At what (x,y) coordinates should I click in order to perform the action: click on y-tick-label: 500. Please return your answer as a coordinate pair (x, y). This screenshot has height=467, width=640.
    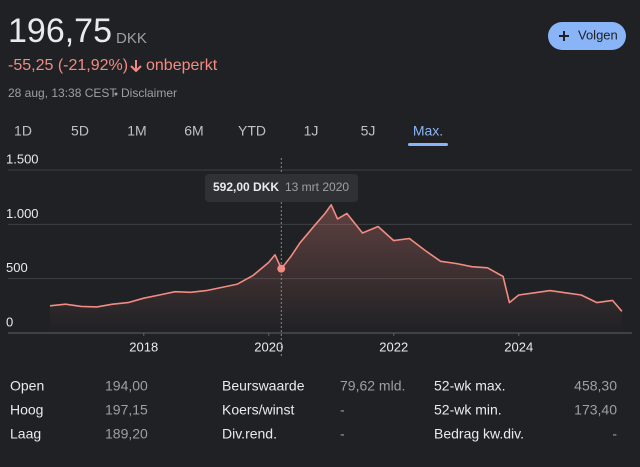
    Looking at the image, I should click on (17, 267).